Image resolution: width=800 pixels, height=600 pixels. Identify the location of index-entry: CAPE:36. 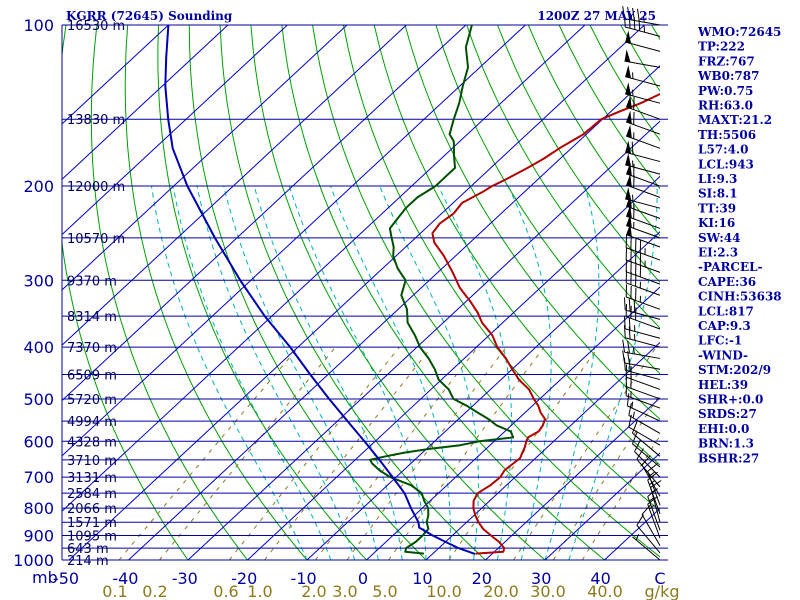
(727, 282).